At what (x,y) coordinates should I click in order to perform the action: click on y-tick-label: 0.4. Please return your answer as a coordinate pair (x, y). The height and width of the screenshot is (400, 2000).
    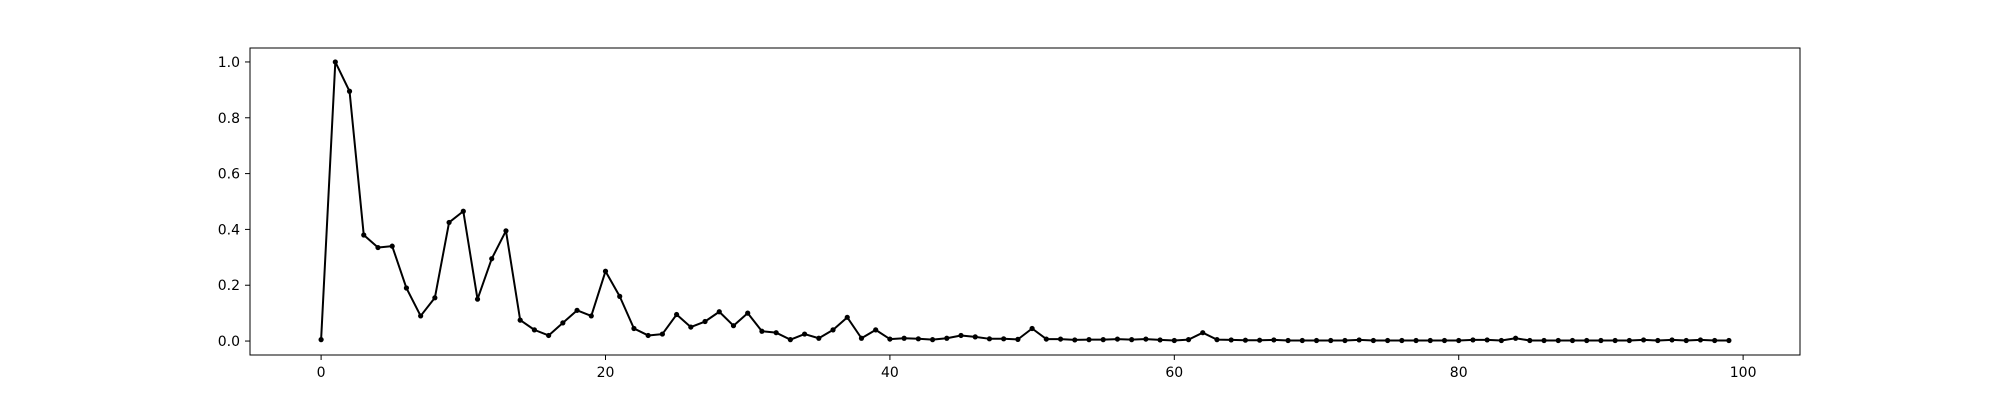
    Looking at the image, I should click on (229, 230).